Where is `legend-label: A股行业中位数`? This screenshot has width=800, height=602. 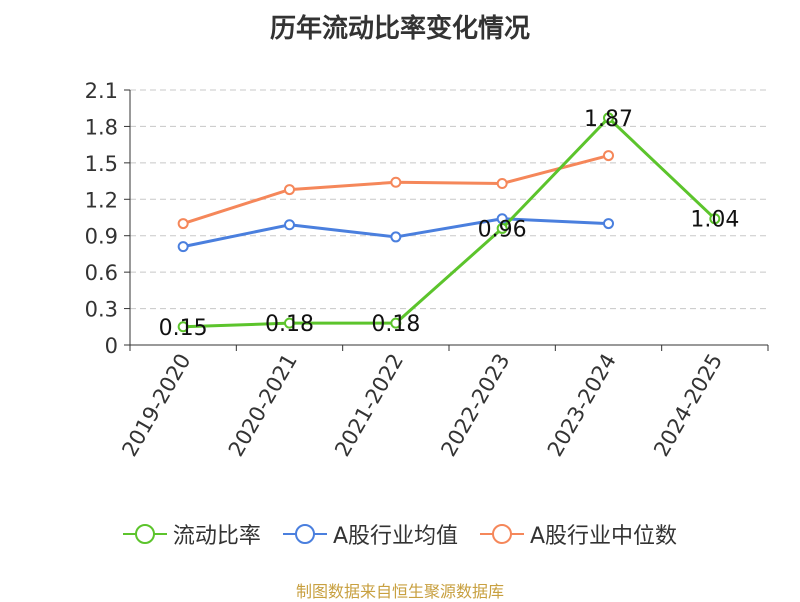 legend-label: A股行业中位数 is located at coordinates (604, 536).